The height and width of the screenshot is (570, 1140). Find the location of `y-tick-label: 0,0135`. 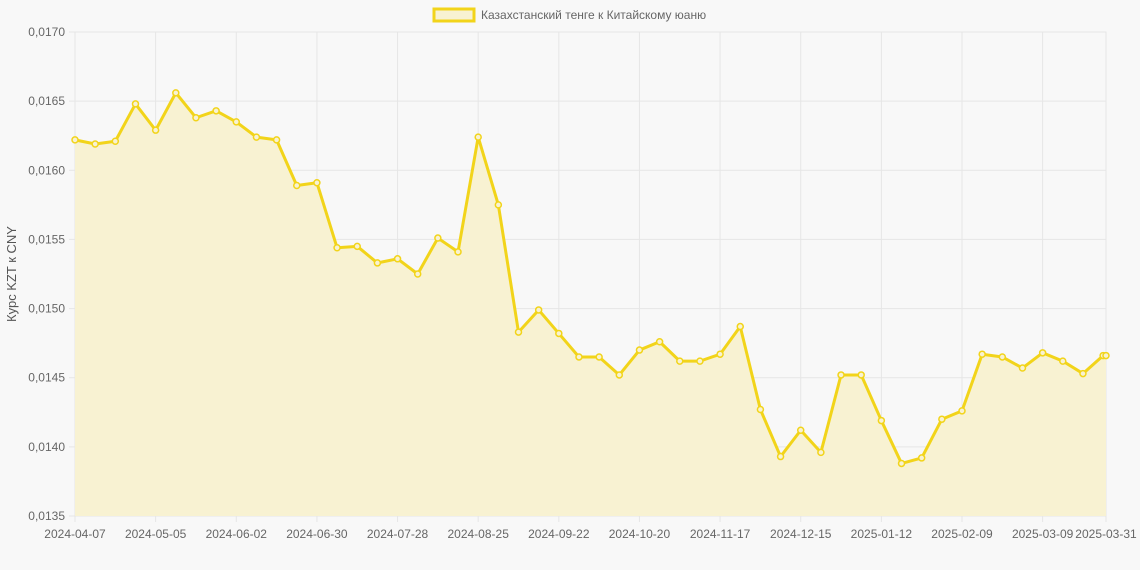

y-tick-label: 0,0135 is located at coordinates (46, 516).